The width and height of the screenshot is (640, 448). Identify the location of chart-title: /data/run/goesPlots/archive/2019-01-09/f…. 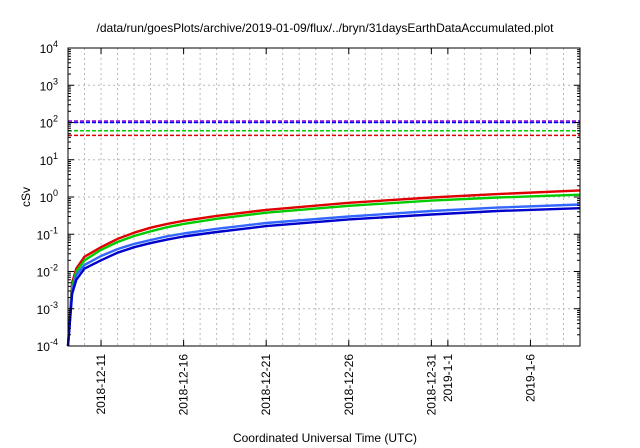
(326, 28).